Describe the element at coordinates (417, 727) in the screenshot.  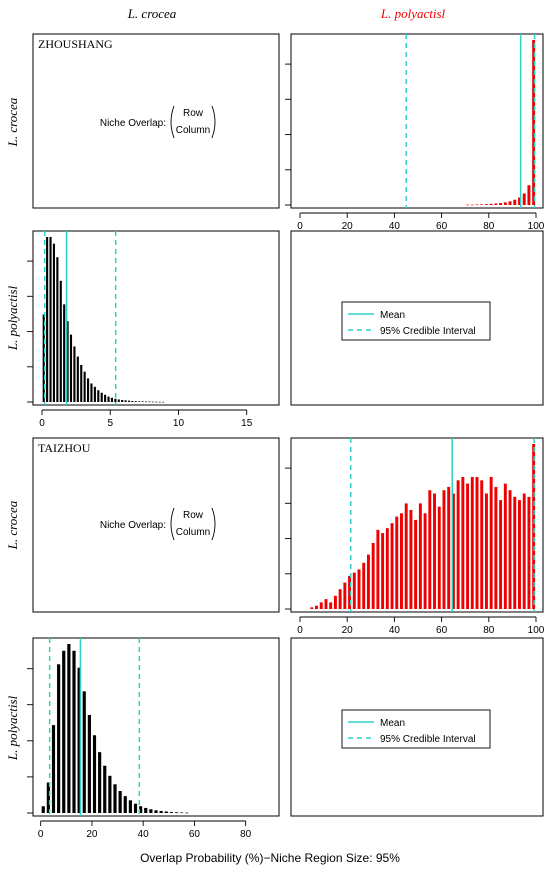
I see `panel-frame` at that location.